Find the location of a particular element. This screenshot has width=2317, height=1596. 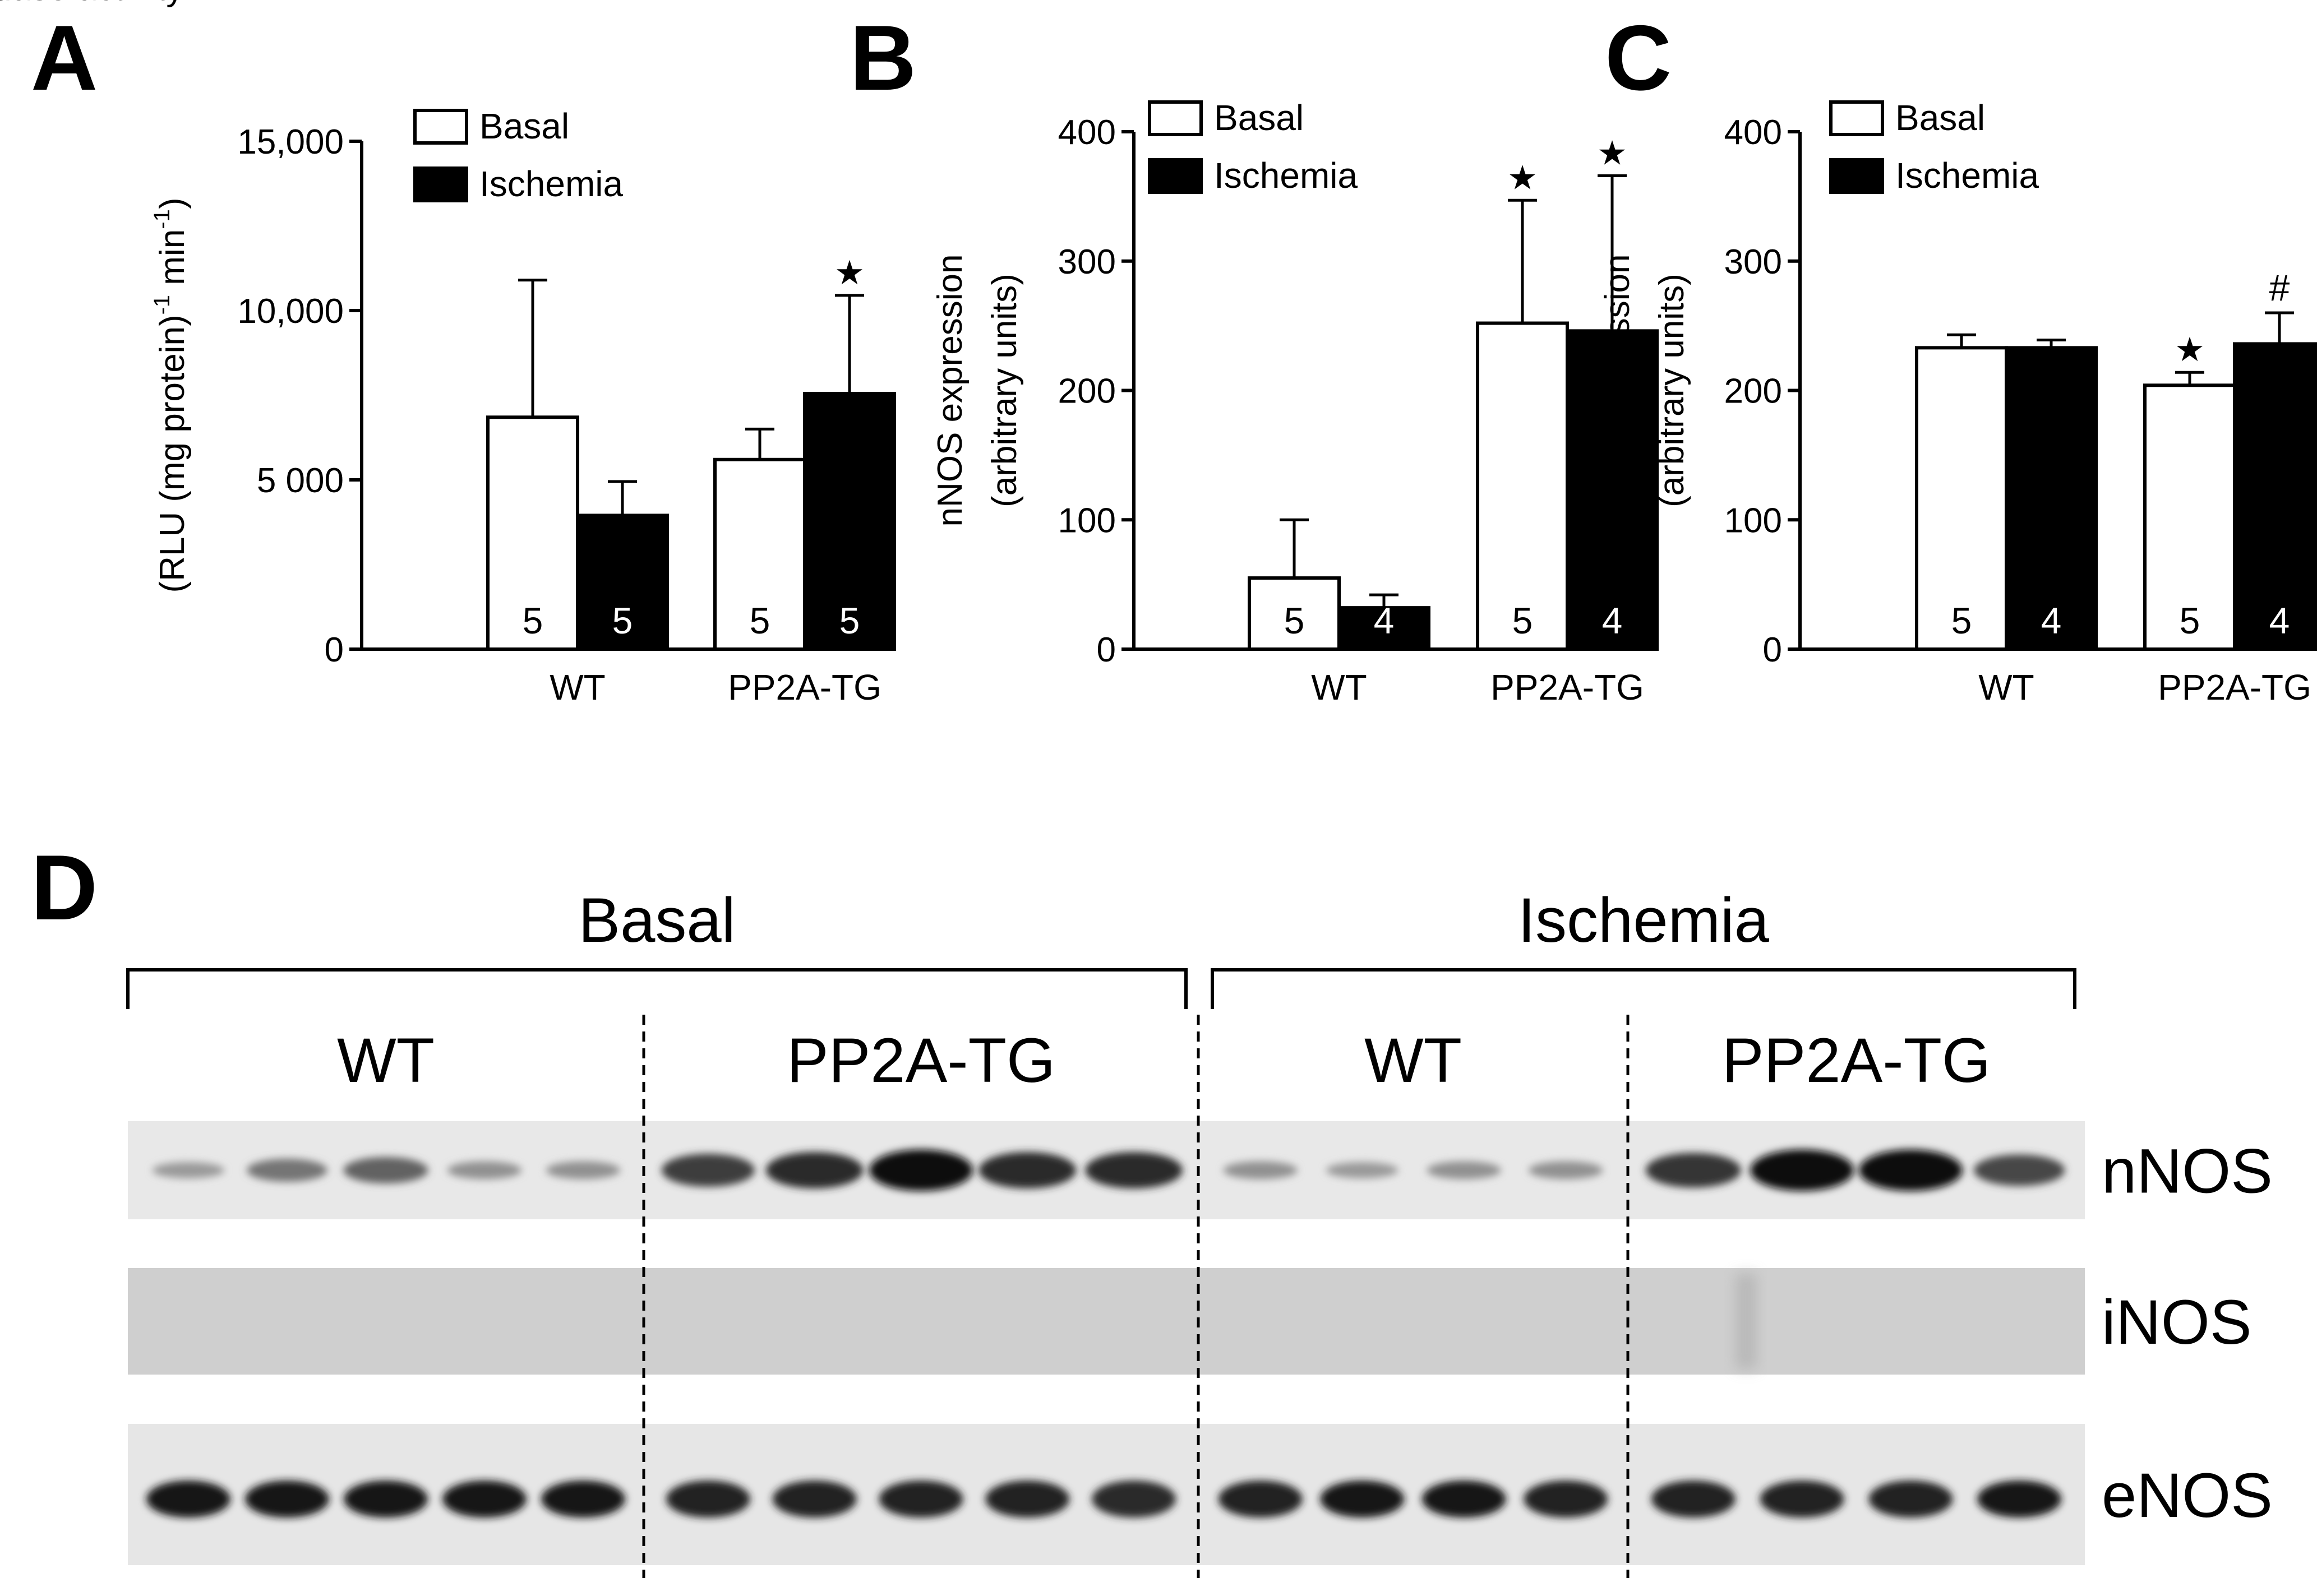

y-tick-label: 200 is located at coordinates (1753, 391).